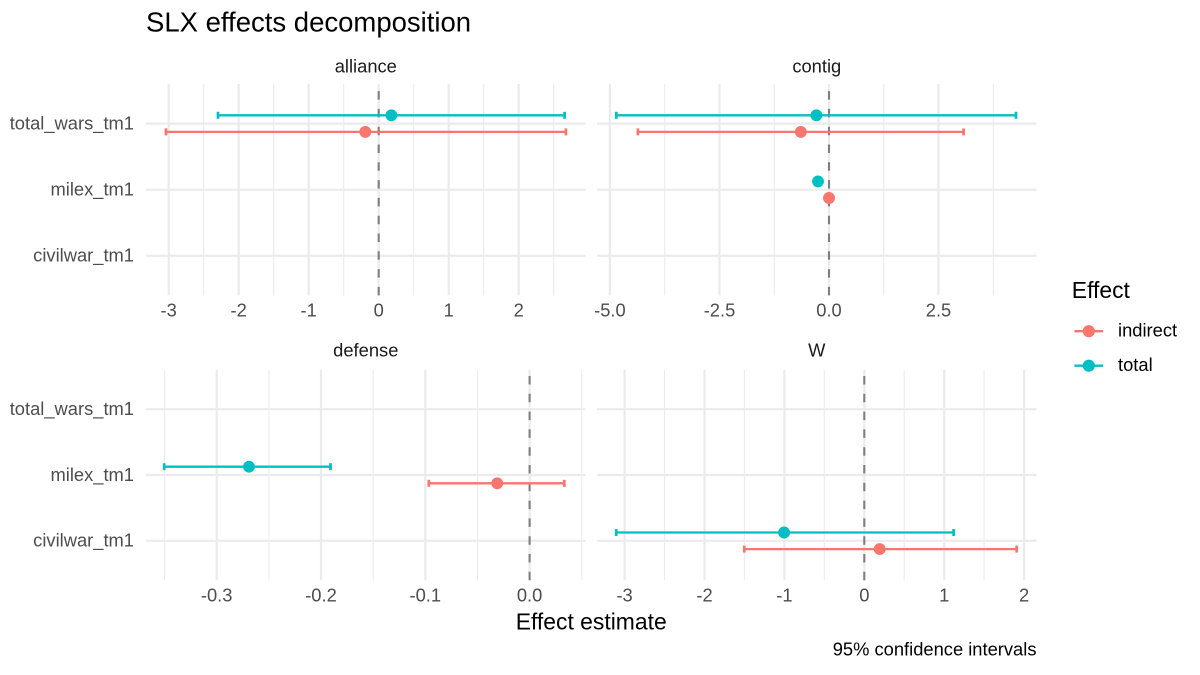 This screenshot has height=675, width=1200. What do you see at coordinates (365, 350) in the screenshot?
I see `svg-text: defense` at bounding box center [365, 350].